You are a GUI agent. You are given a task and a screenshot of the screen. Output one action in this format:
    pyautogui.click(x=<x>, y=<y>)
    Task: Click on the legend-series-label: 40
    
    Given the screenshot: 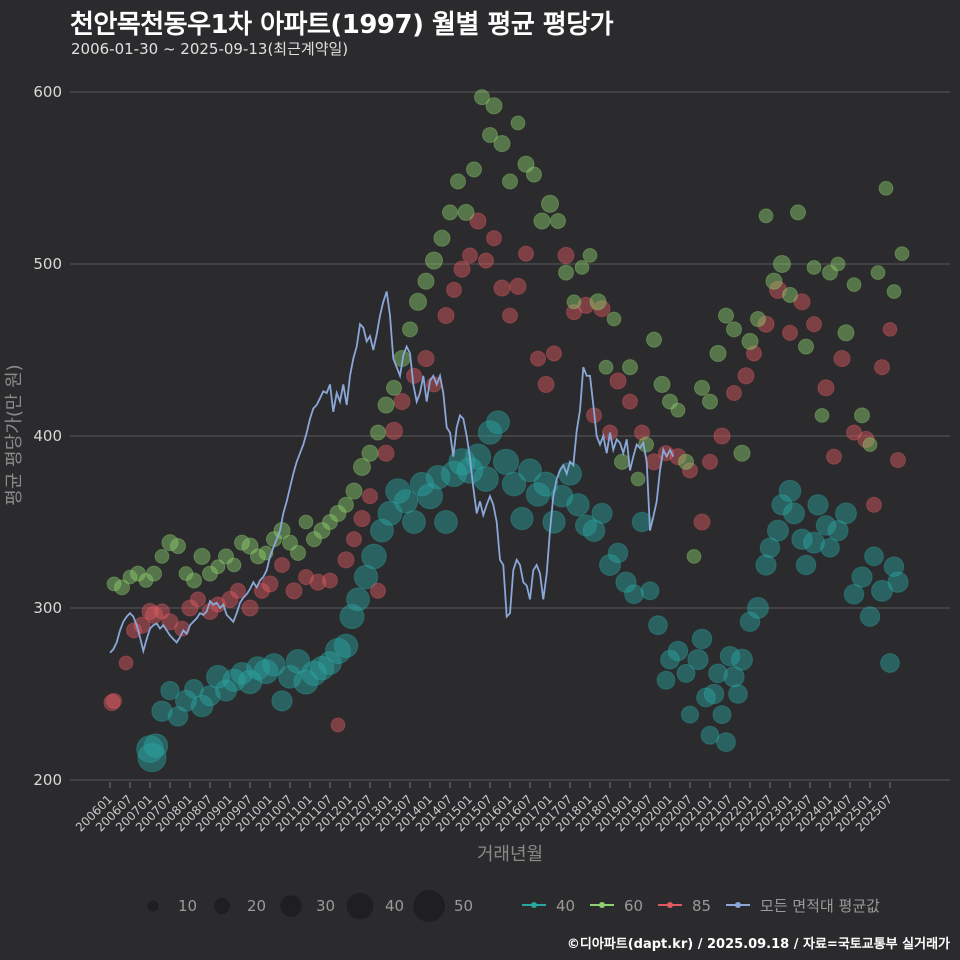 What is the action you would take?
    pyautogui.click(x=565, y=906)
    